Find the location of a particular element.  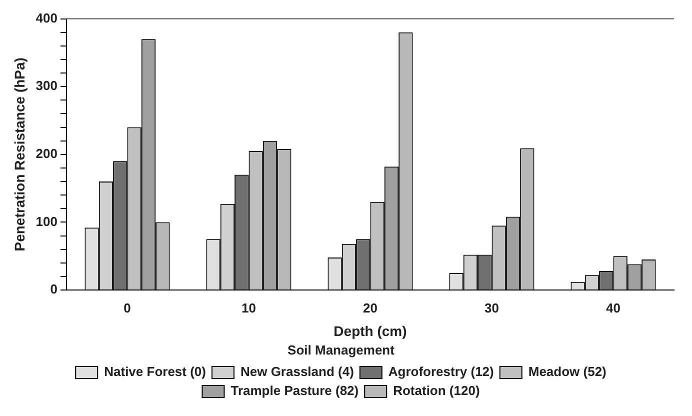

y-tick-label: 200 is located at coordinates (47, 153).